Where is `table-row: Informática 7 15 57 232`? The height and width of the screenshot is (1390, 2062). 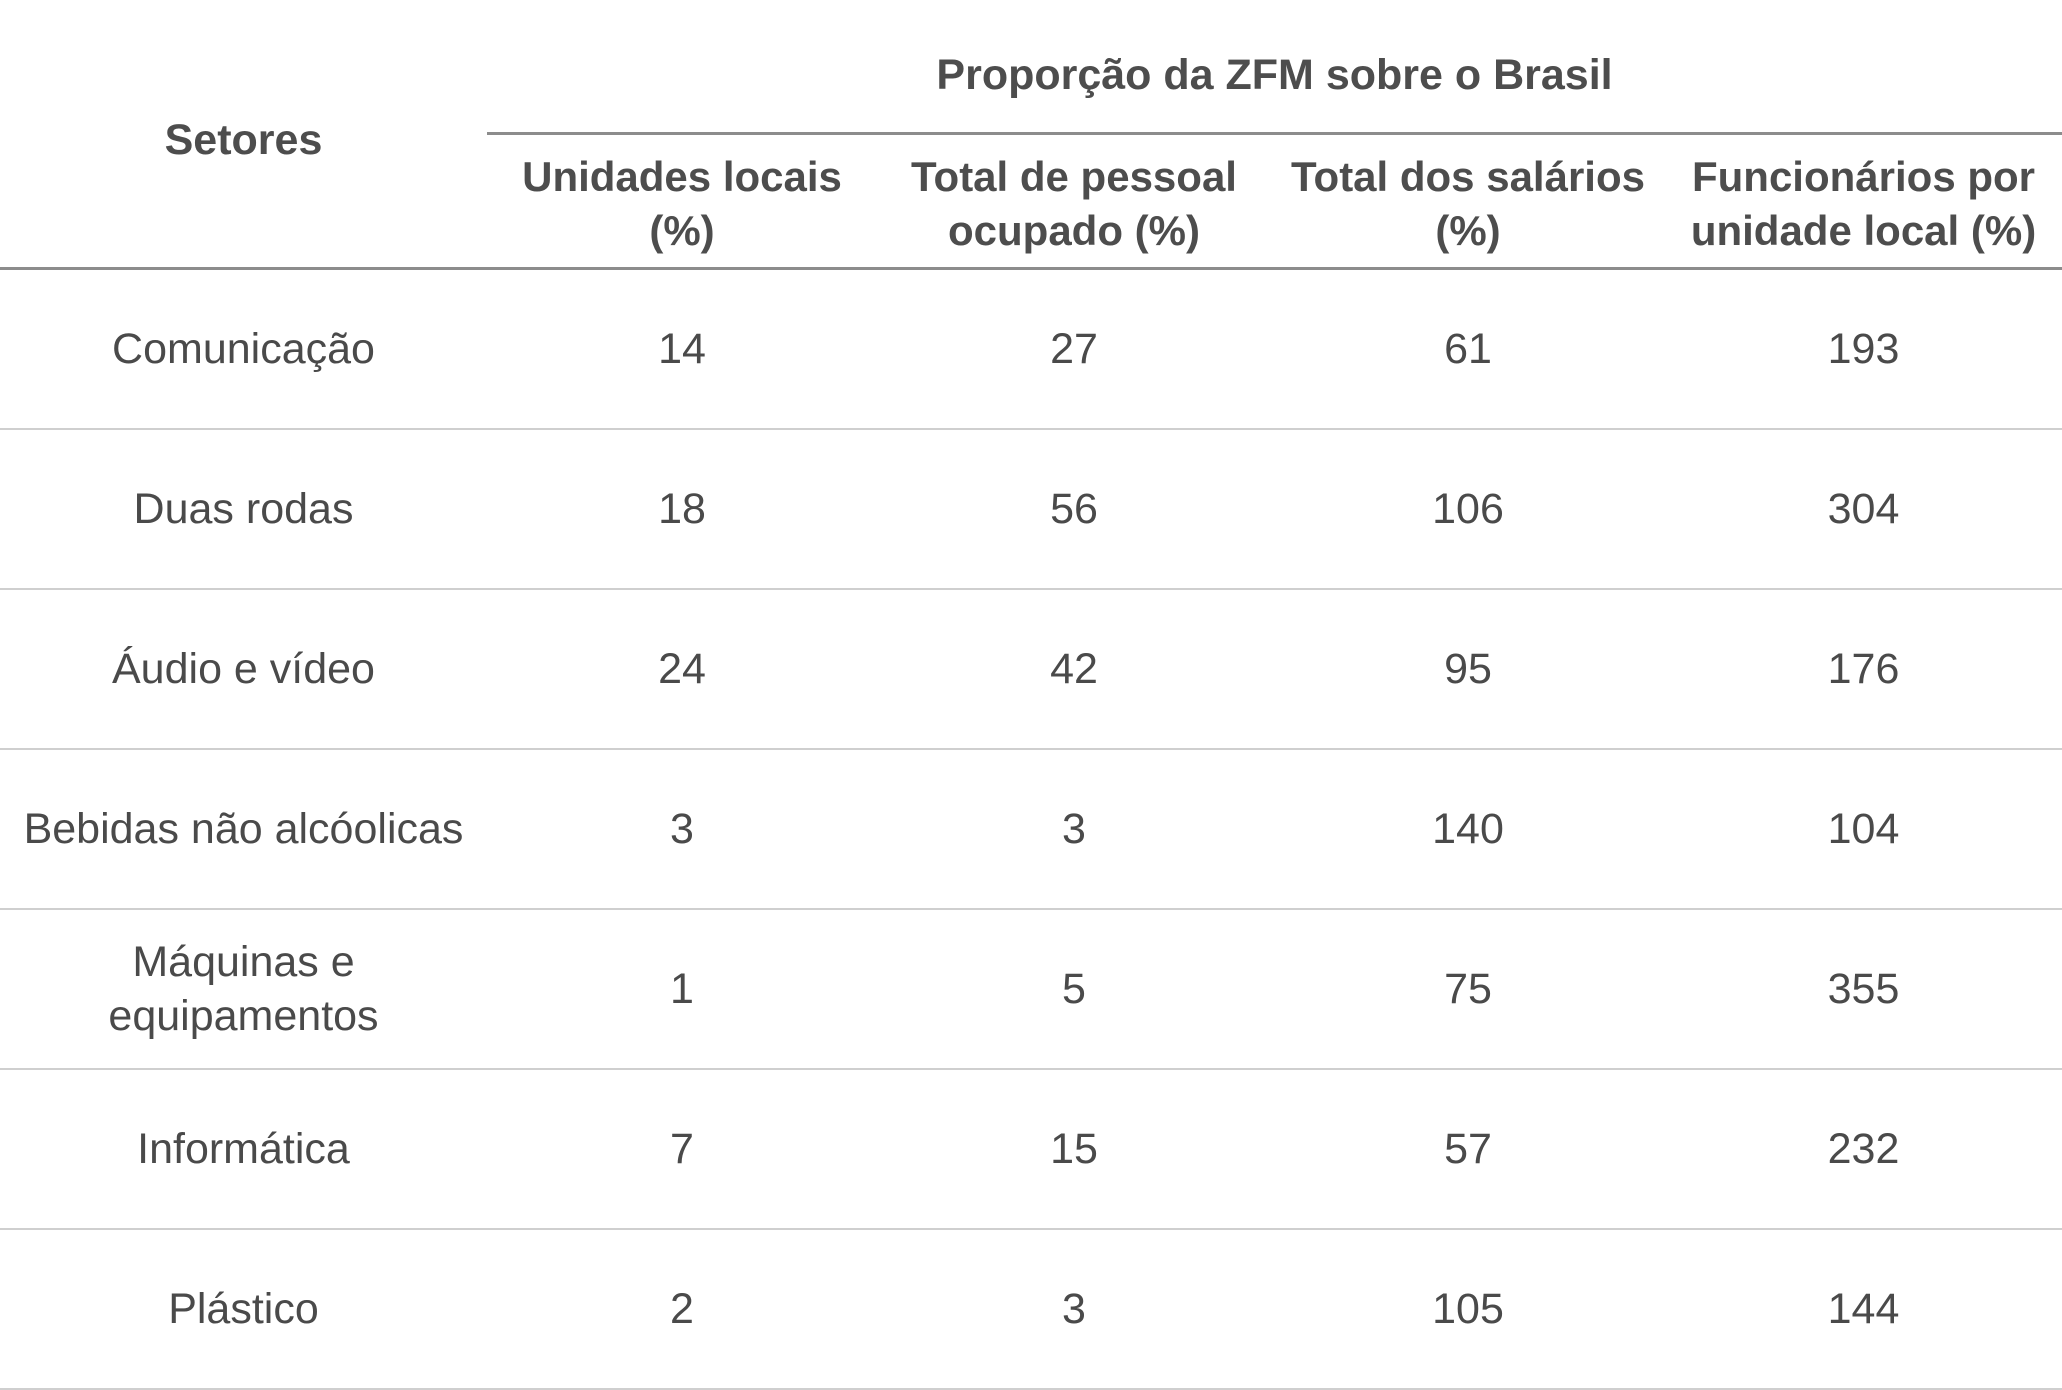 table-row: Informática 7 15 57 232 is located at coordinates (1031, 1150).